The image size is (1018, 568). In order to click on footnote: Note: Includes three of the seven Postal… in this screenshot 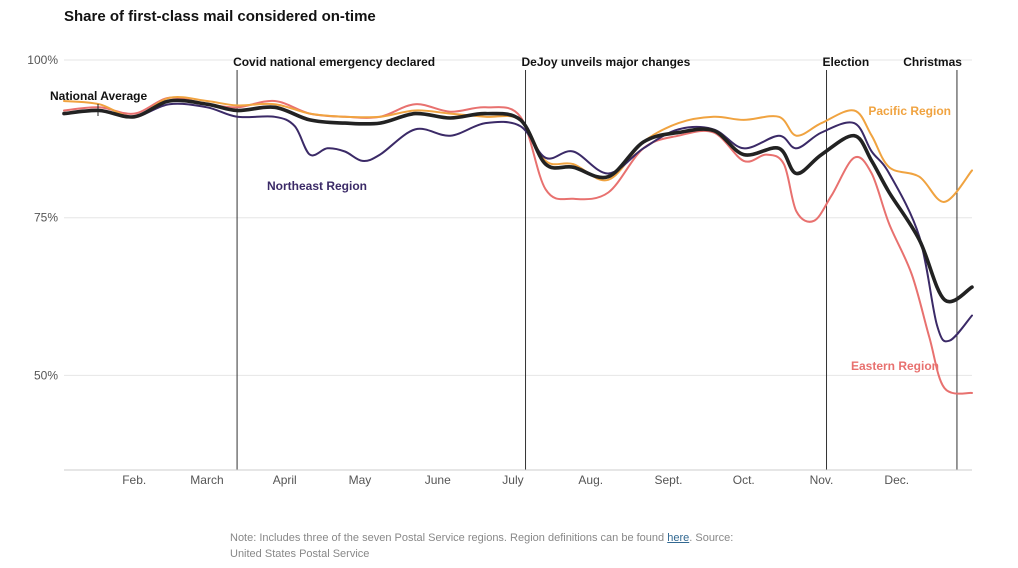, I will do `click(490, 546)`.